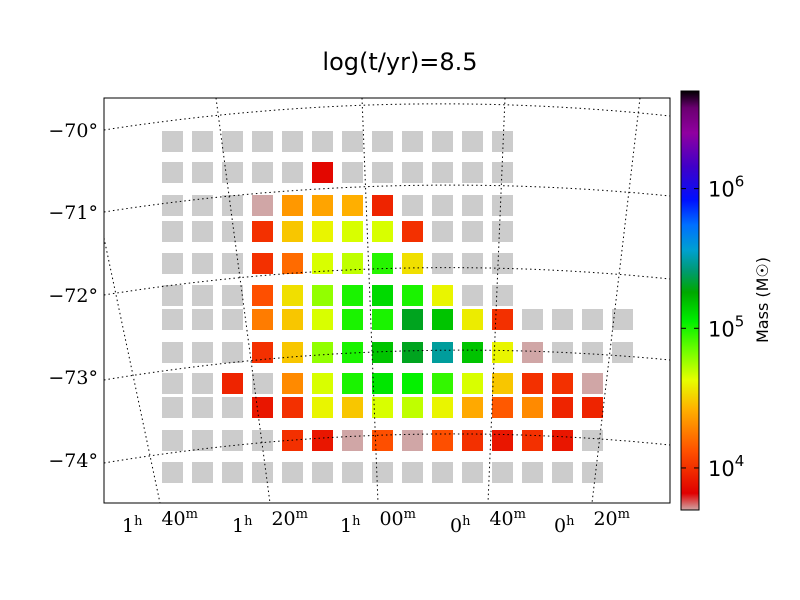 The image size is (800, 600). What do you see at coordinates (726, 326) in the screenshot?
I see `colorbar-tick-label: 10⁵` at bounding box center [726, 326].